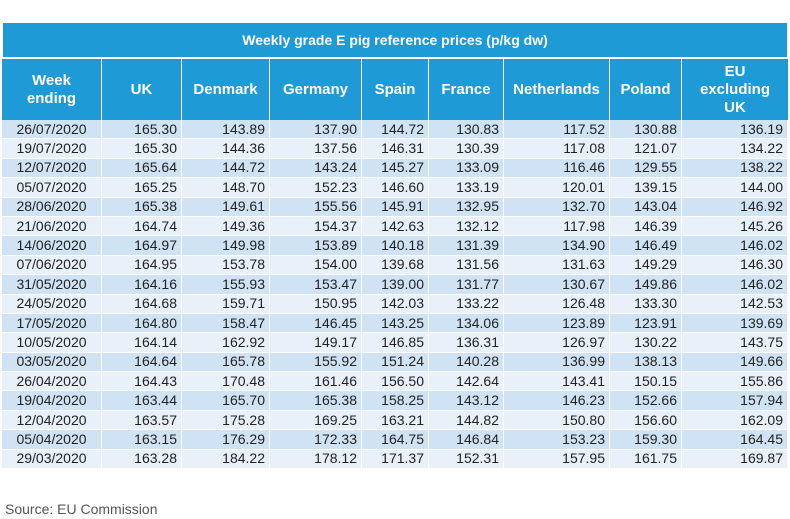 The height and width of the screenshot is (519, 790). Describe the element at coordinates (52, 343) in the screenshot. I see `week-ending-cell: 10/05/2020` at that location.